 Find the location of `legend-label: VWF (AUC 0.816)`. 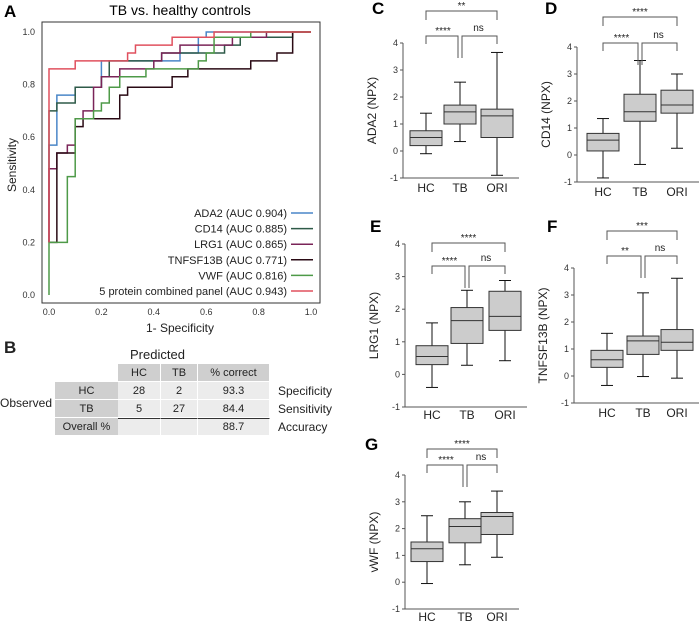

legend-label: VWF (AUC 0.816) is located at coordinates (242, 276).